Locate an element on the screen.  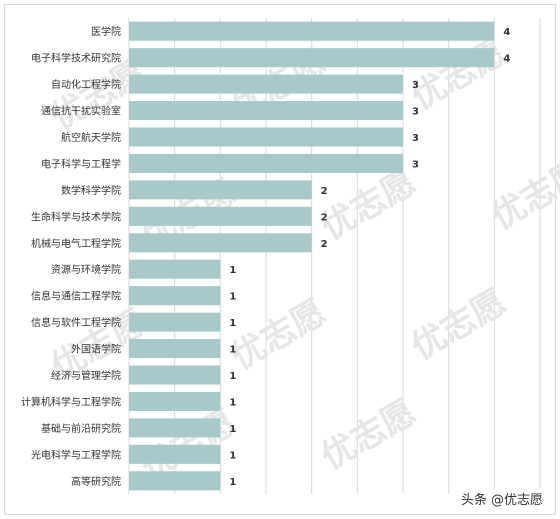
category-label: 基础与前沿研究院 is located at coordinates (81, 428).